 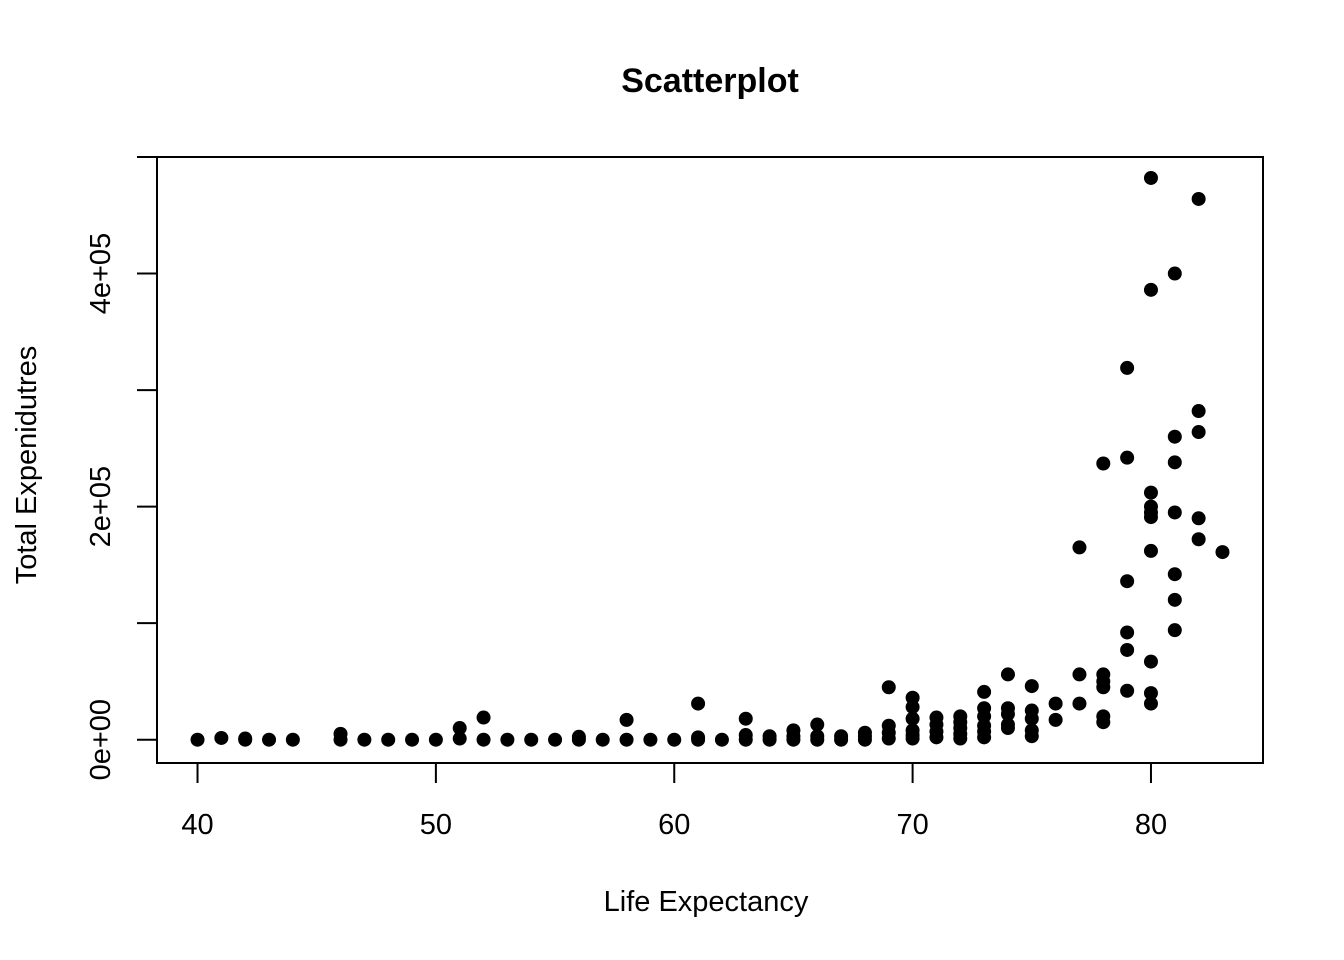 What do you see at coordinates (197, 825) in the screenshot?
I see `x-tick-label: 40` at bounding box center [197, 825].